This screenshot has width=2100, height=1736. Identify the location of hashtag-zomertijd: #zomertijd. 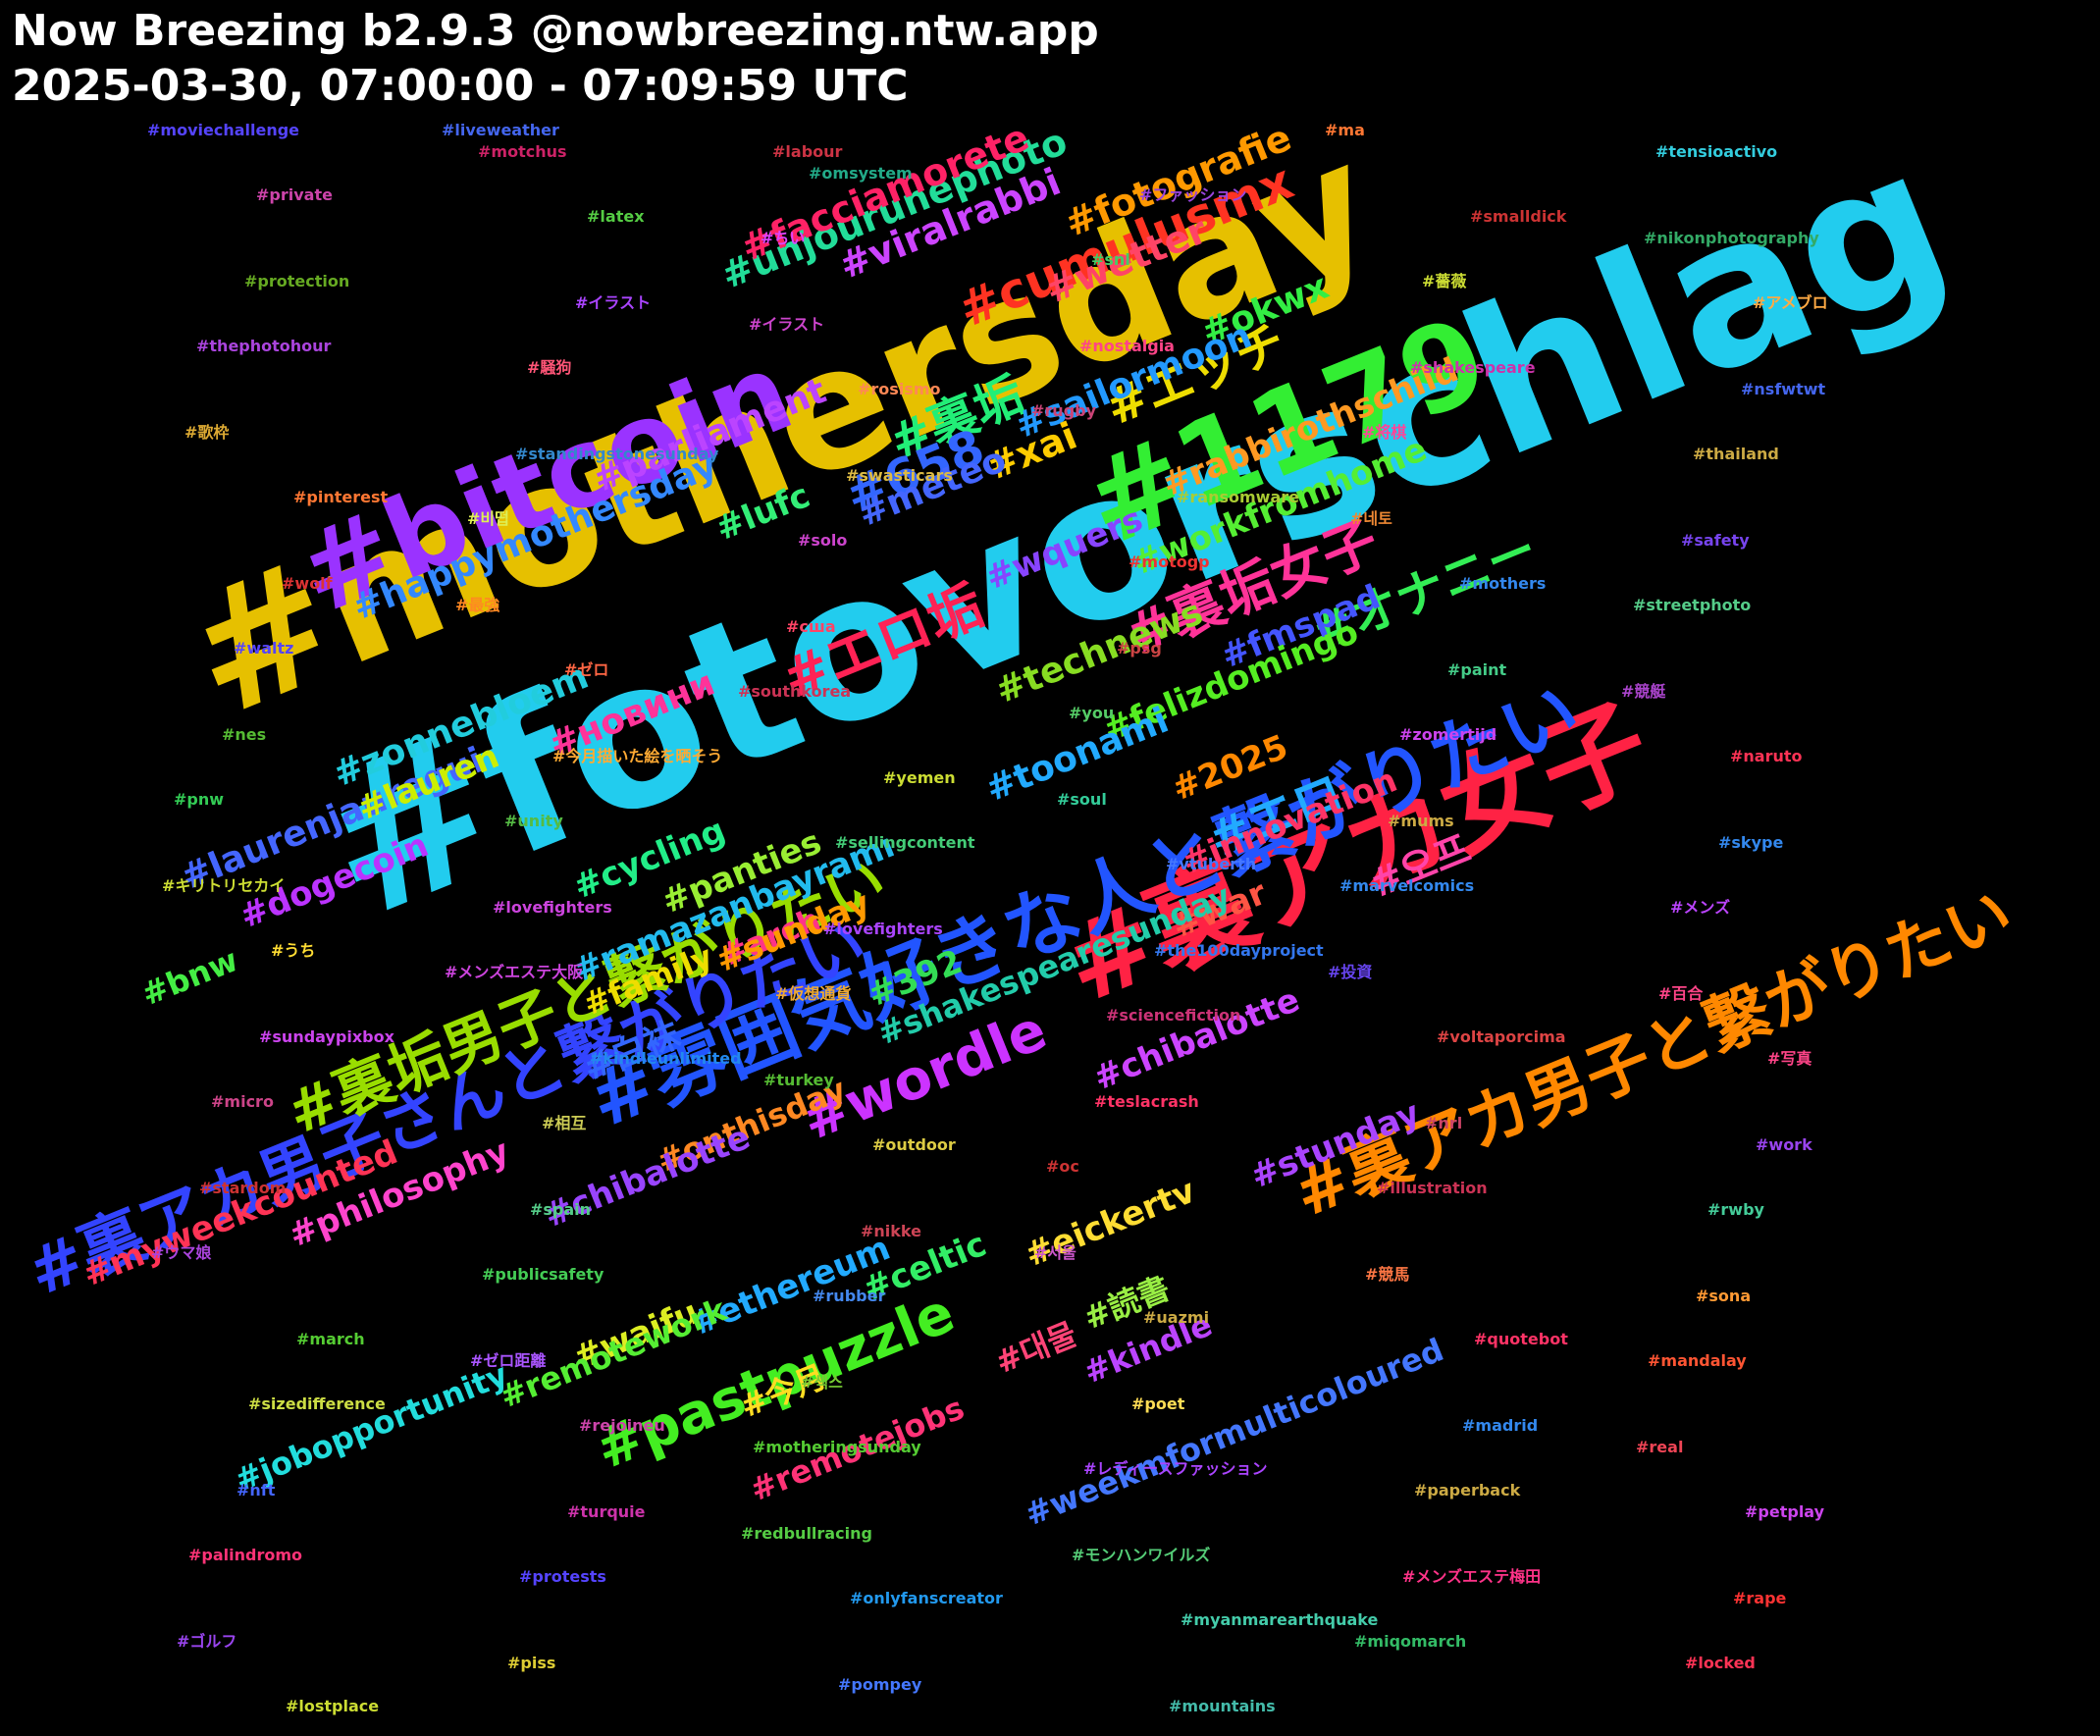
(1448, 734).